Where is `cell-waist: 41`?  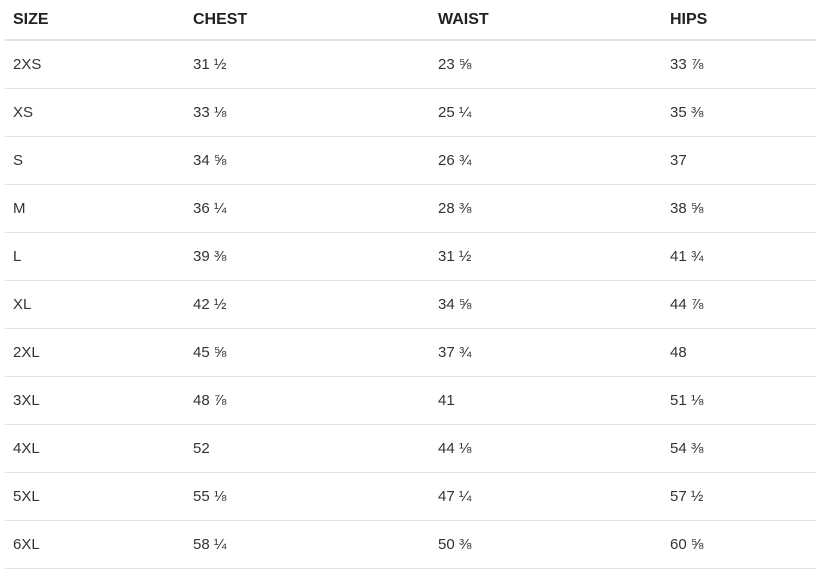 cell-waist: 41 is located at coordinates (546, 400).